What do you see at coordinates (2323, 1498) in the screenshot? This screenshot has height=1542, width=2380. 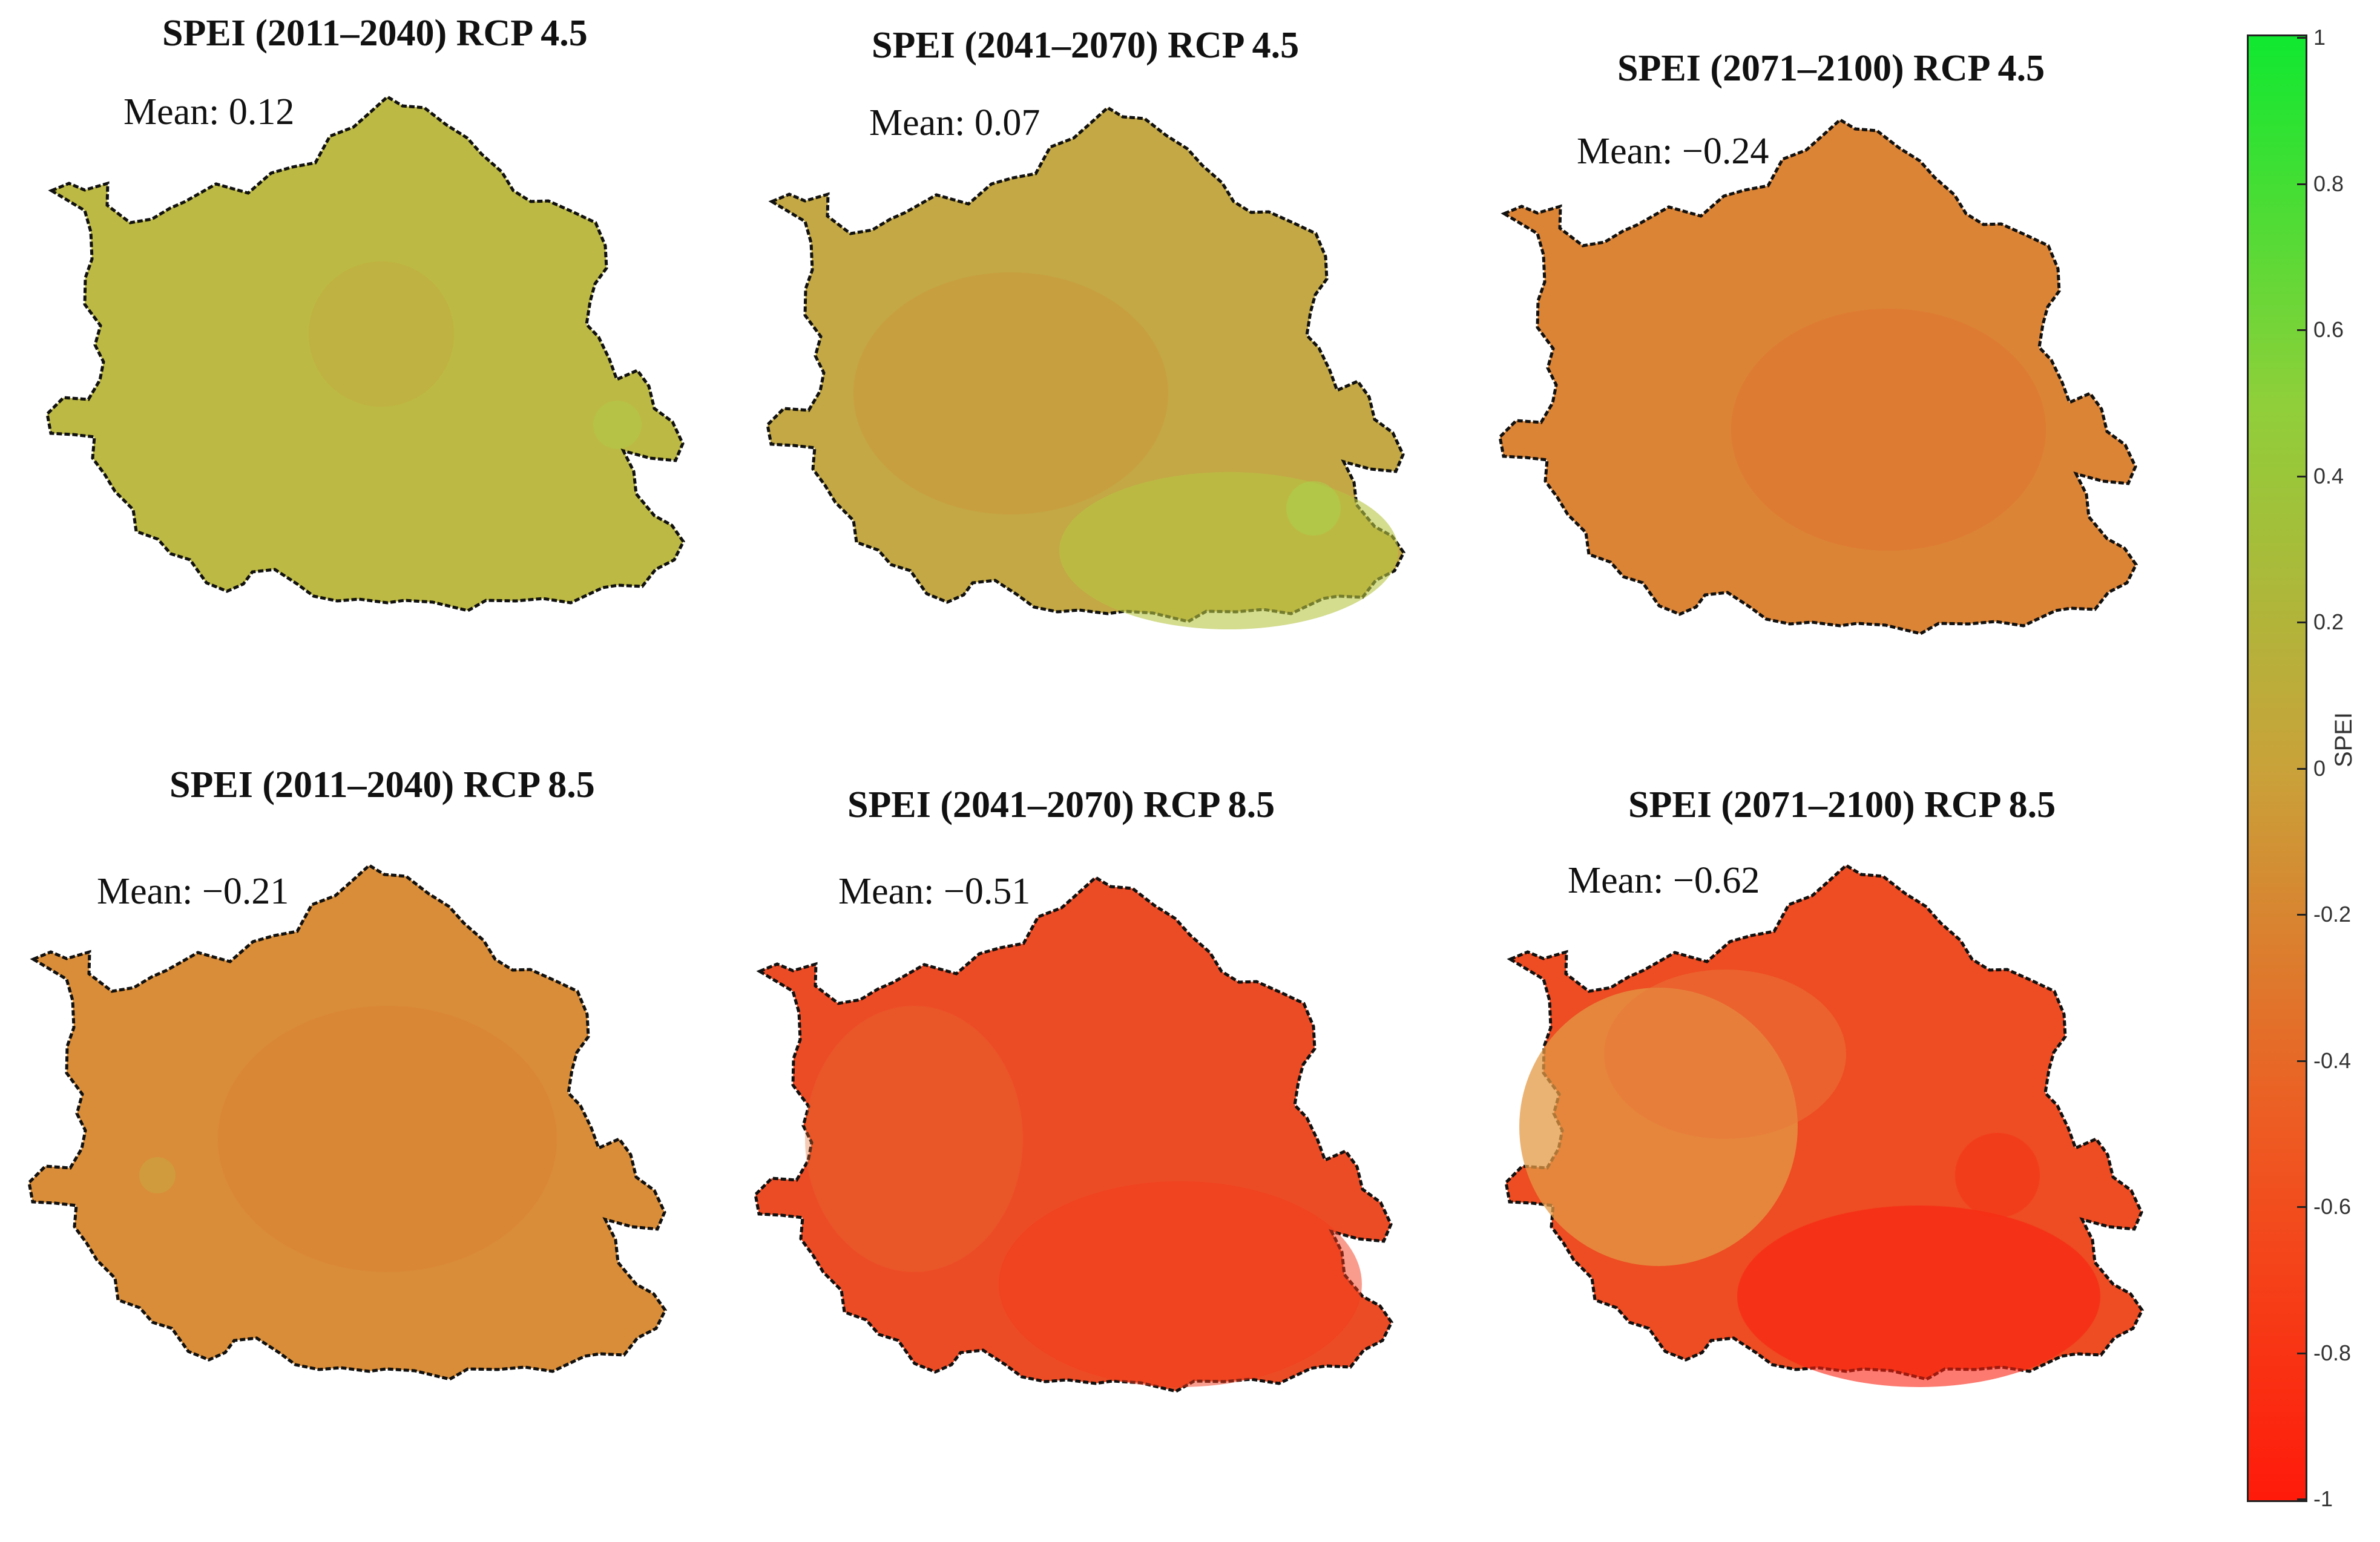 I see `colorbar-tick-label: -1` at bounding box center [2323, 1498].